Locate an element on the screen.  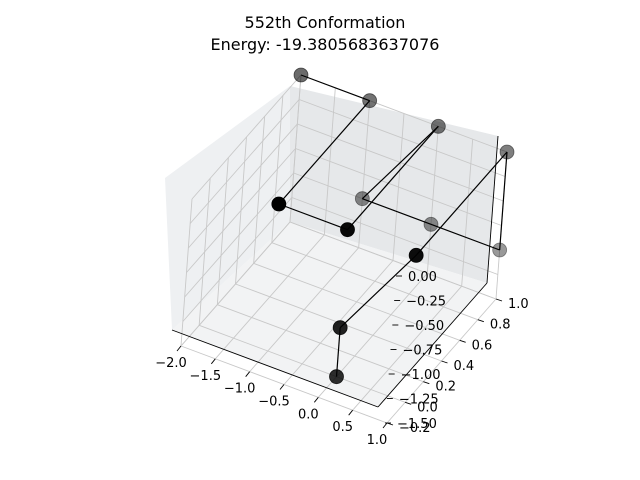
y-tick-label: 0.4 is located at coordinates (464, 366).